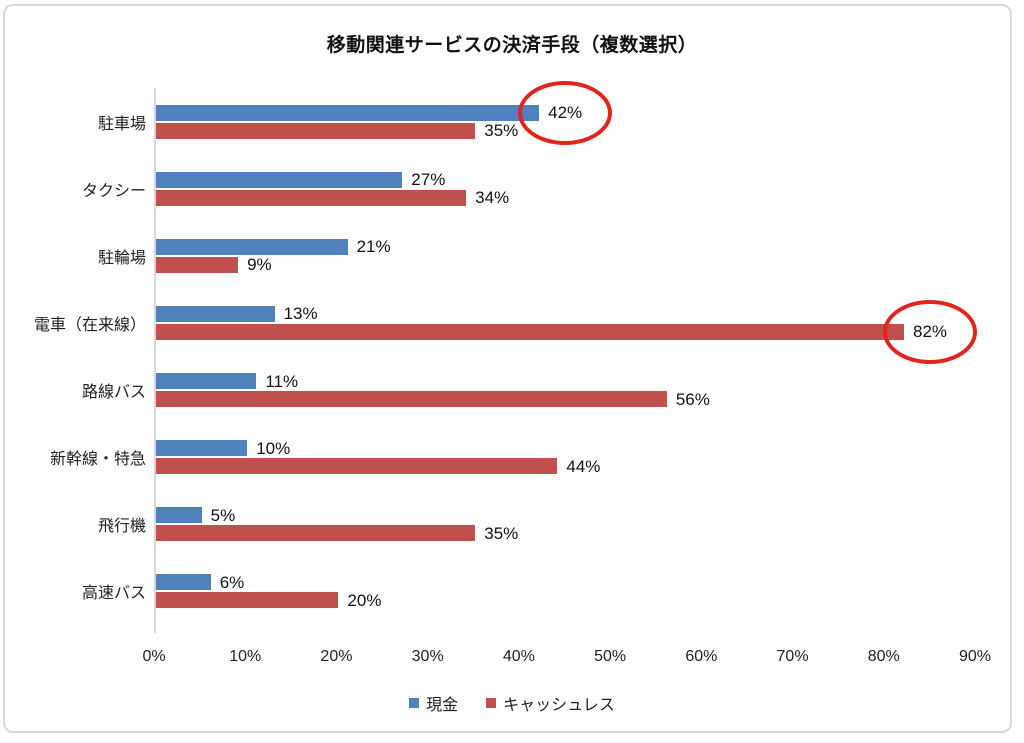  I want to click on value-label-s1-c6: 10%, so click(273, 448).